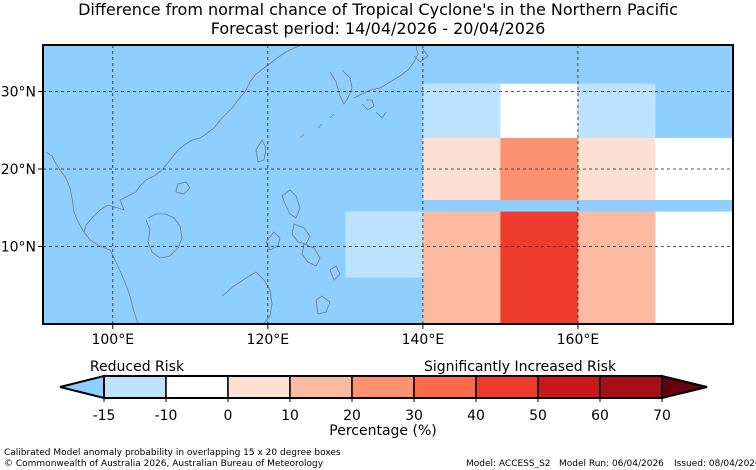 Image resolution: width=756 pixels, height=470 pixels. What do you see at coordinates (18, 248) in the screenshot?
I see `lat-label: 10°N` at bounding box center [18, 248].